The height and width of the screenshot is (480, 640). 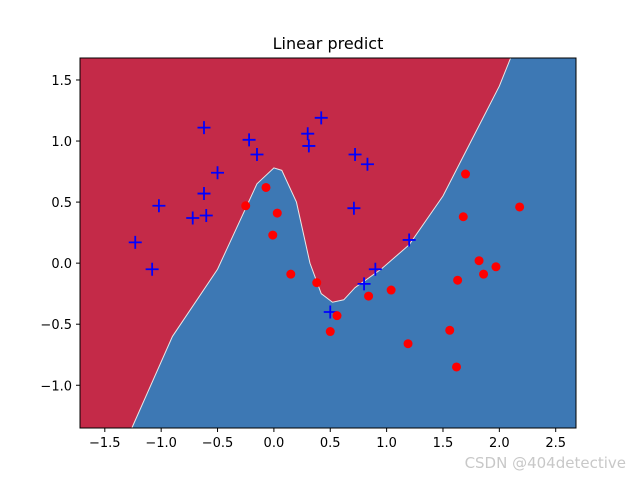 I want to click on x-tick-label: −1.5, so click(x=105, y=443).